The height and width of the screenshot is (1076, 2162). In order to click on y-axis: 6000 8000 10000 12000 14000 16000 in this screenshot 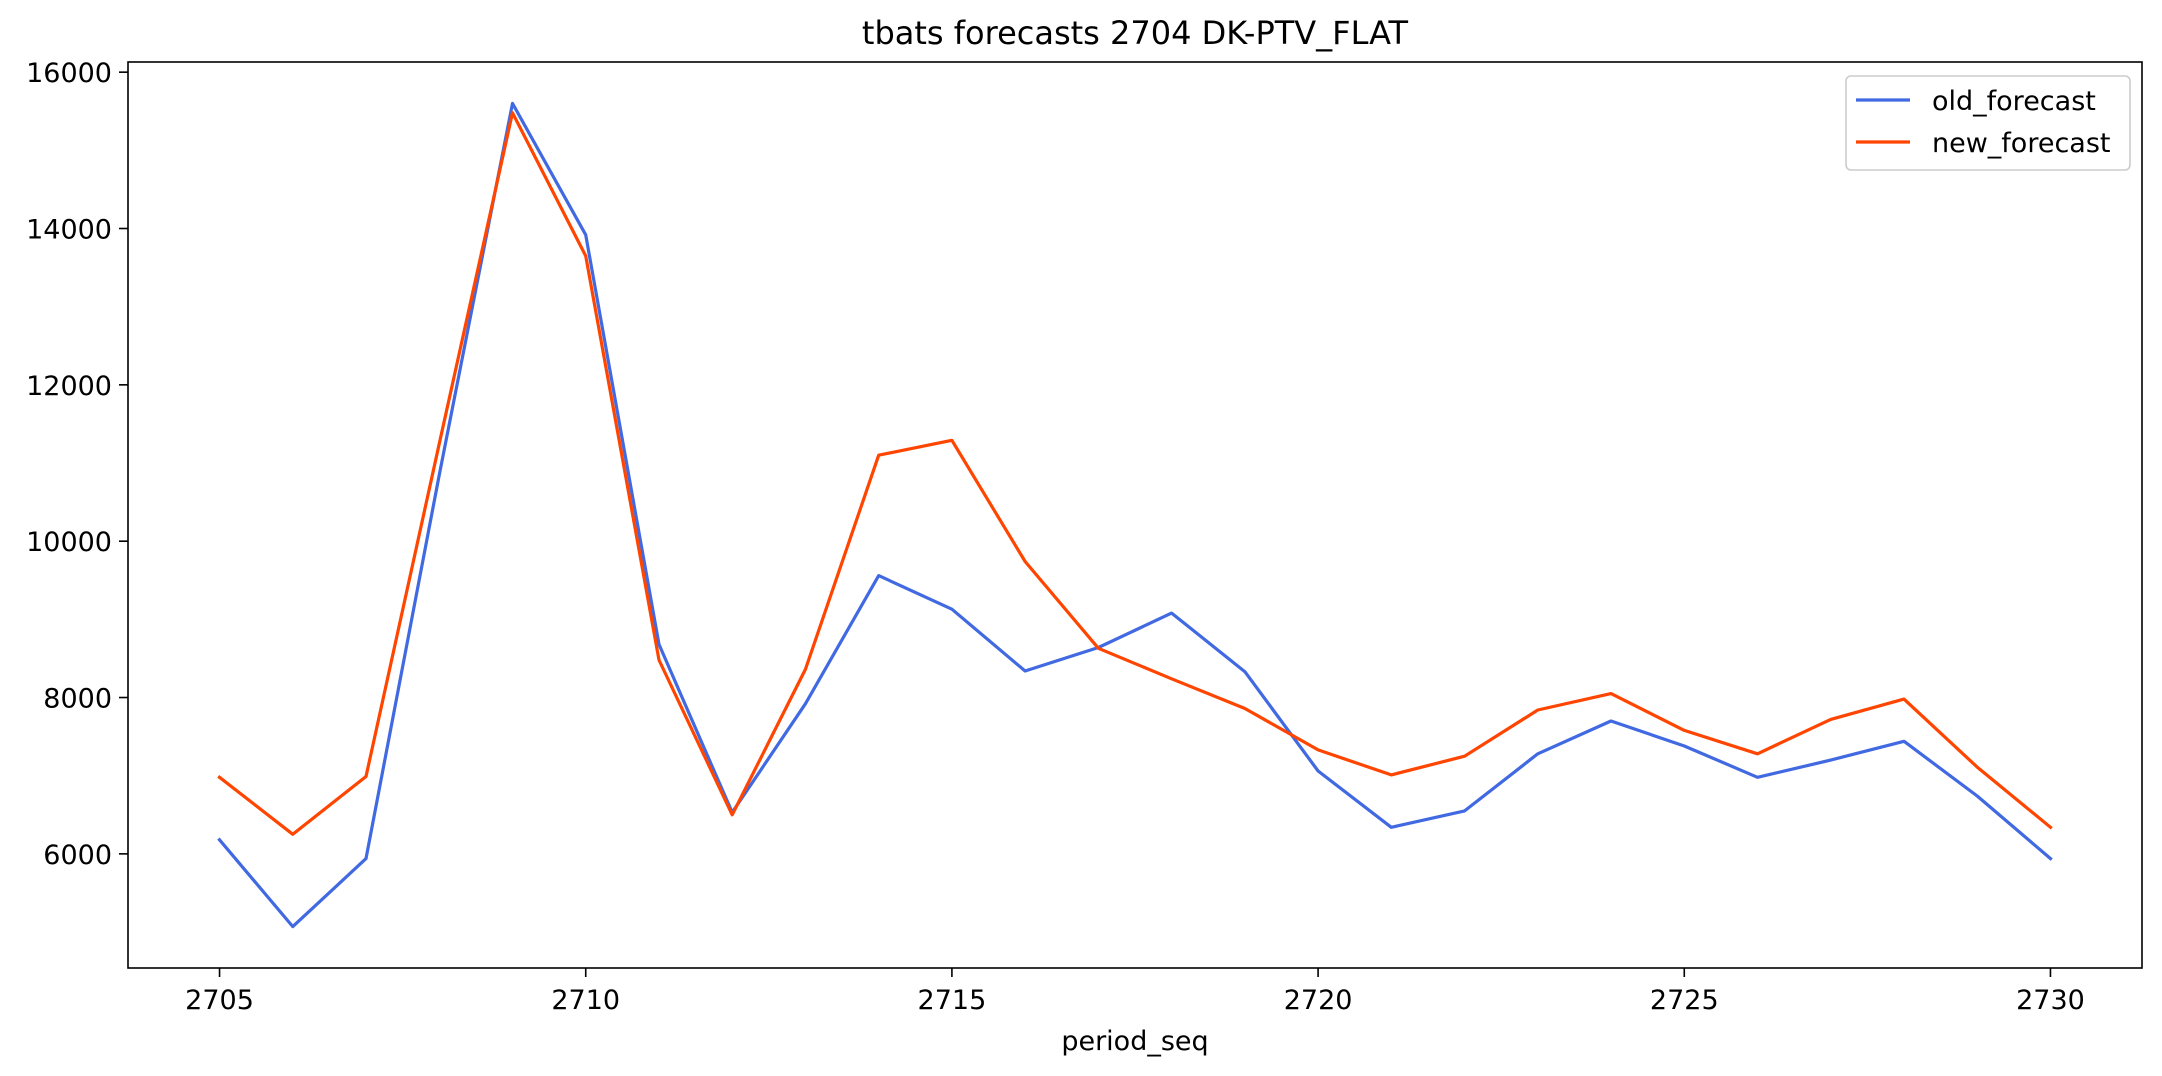, I will do `click(77, 464)`.